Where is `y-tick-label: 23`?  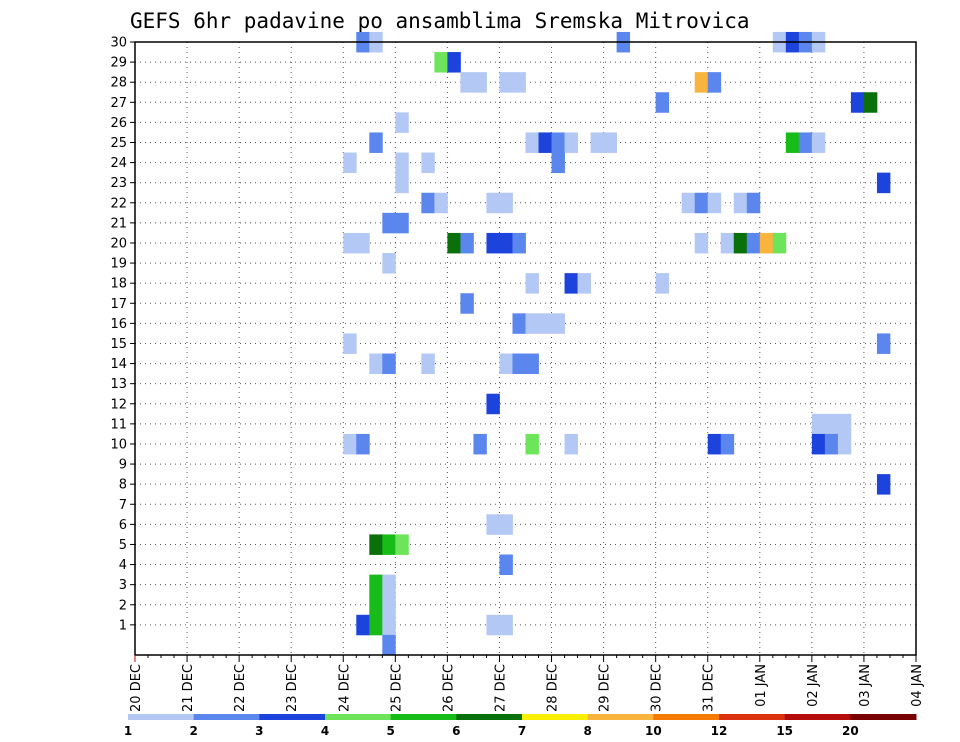 y-tick-label: 23 is located at coordinates (118, 183).